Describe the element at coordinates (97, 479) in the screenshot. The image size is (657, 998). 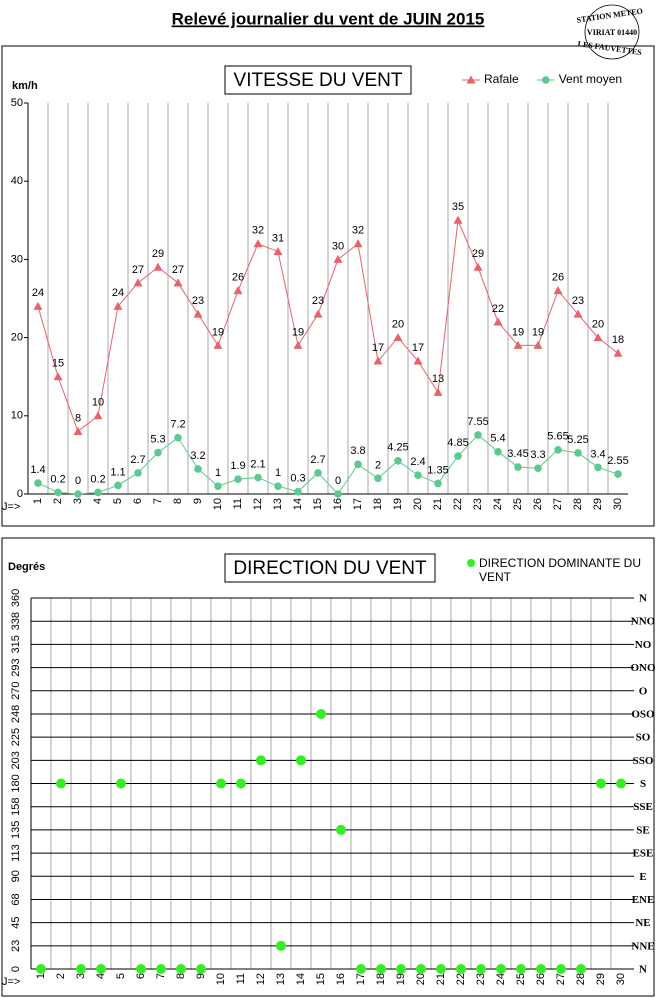
I see `data-label: 0.2` at that location.